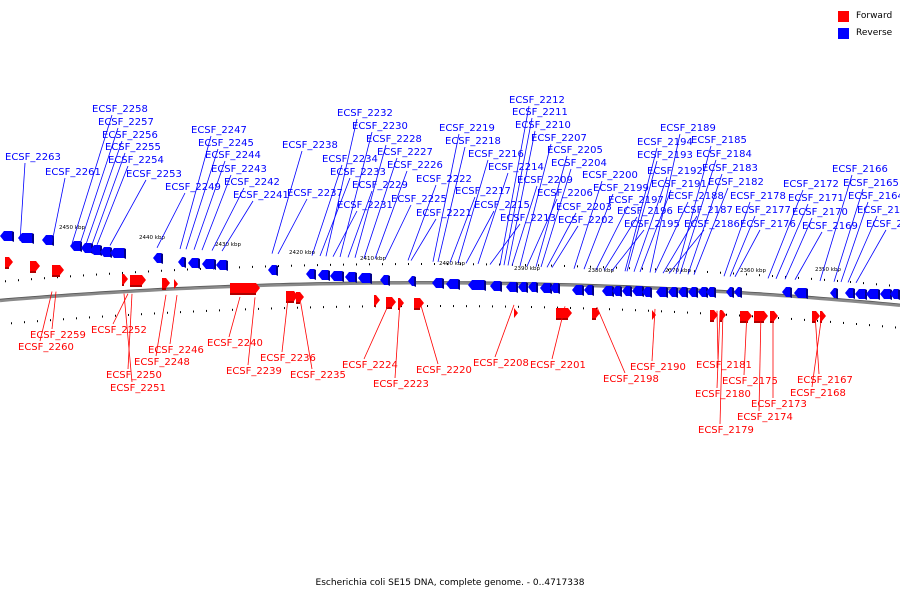 The image size is (900, 604). I want to click on reverse-gene-label: ECSF_2243, so click(239, 169).